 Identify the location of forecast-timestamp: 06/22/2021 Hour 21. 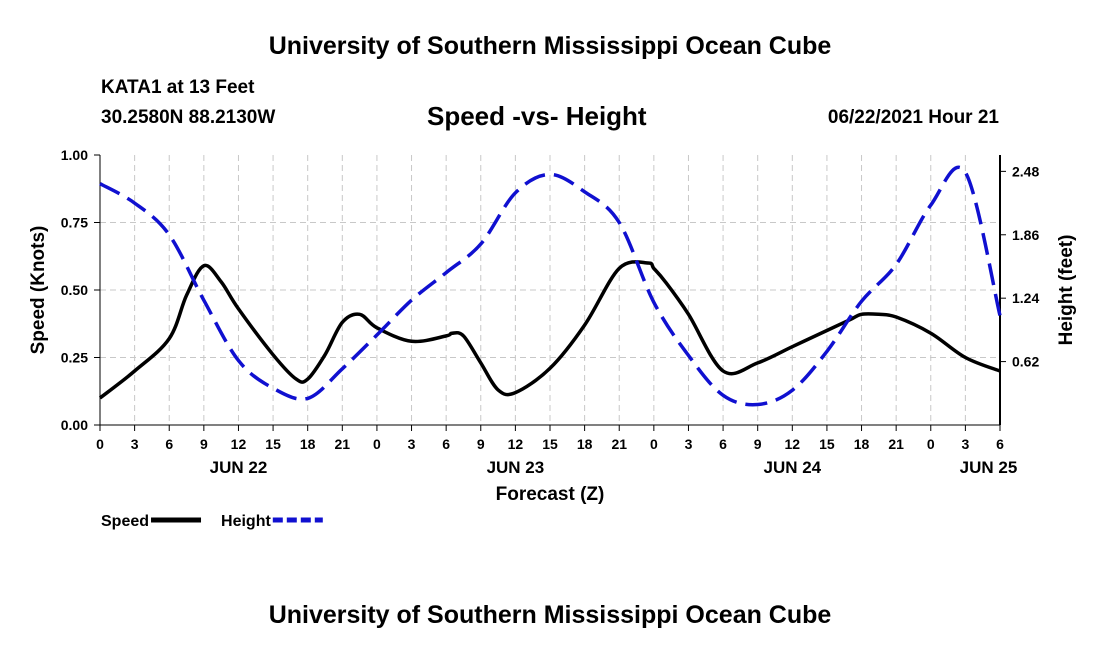
(913, 117).